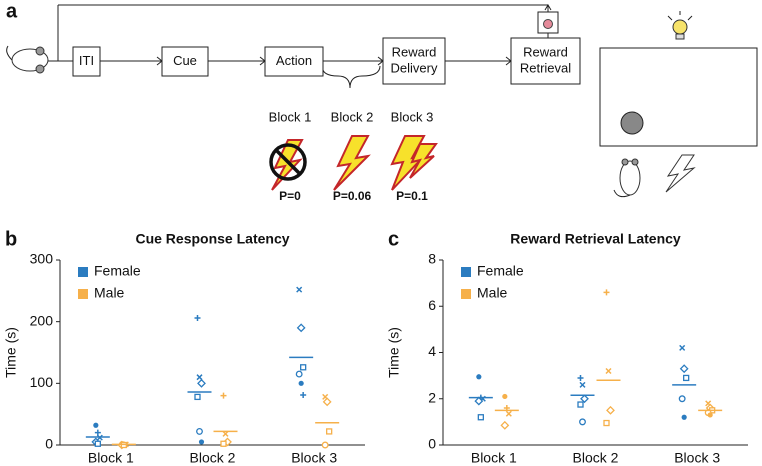 The width and height of the screenshot is (762, 466). What do you see at coordinates (412, 196) in the screenshot?
I see `block-probability: P=0.1` at bounding box center [412, 196].